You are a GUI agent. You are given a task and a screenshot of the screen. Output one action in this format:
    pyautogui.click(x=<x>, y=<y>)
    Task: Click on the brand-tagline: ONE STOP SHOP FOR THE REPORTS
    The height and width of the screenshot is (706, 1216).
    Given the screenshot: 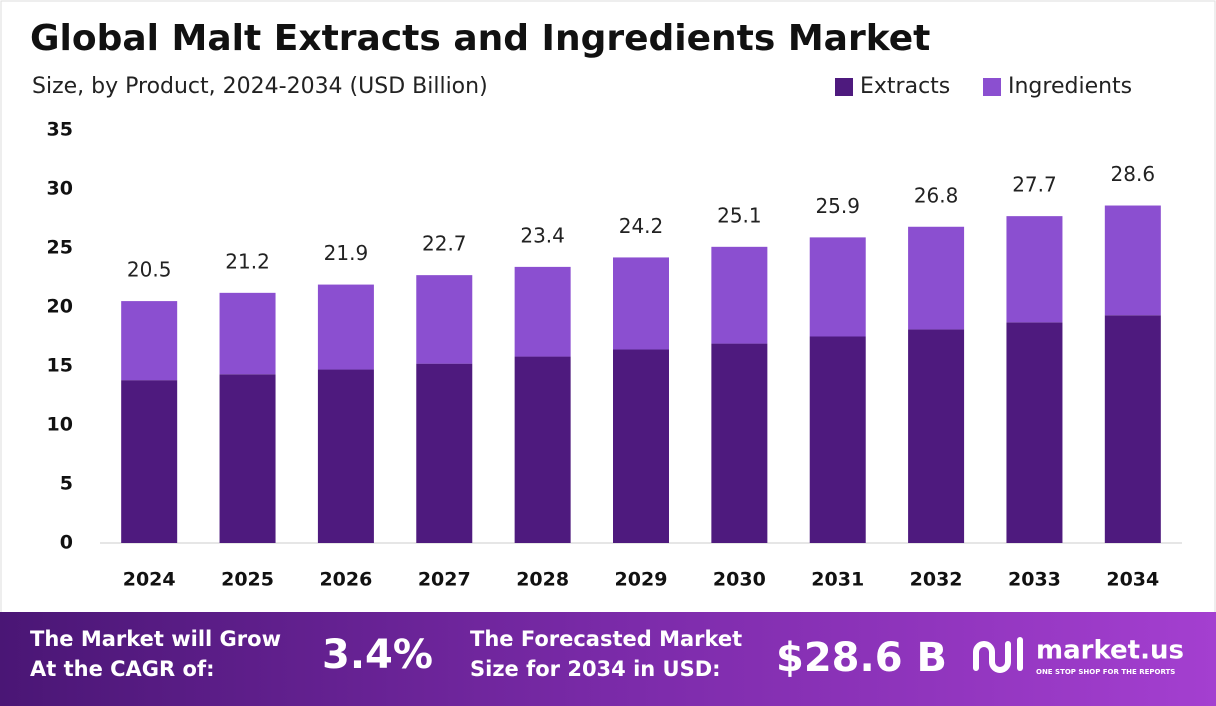 What is the action you would take?
    pyautogui.click(x=1105, y=672)
    